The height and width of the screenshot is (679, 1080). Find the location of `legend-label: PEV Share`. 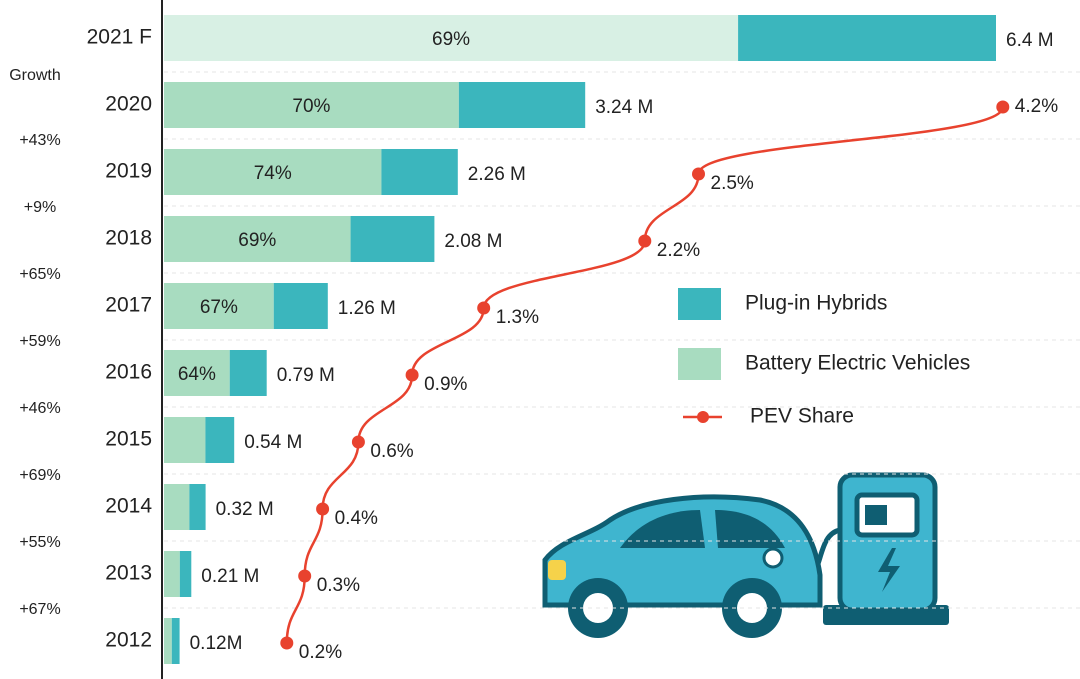

legend-label: PEV Share is located at coordinates (802, 416).